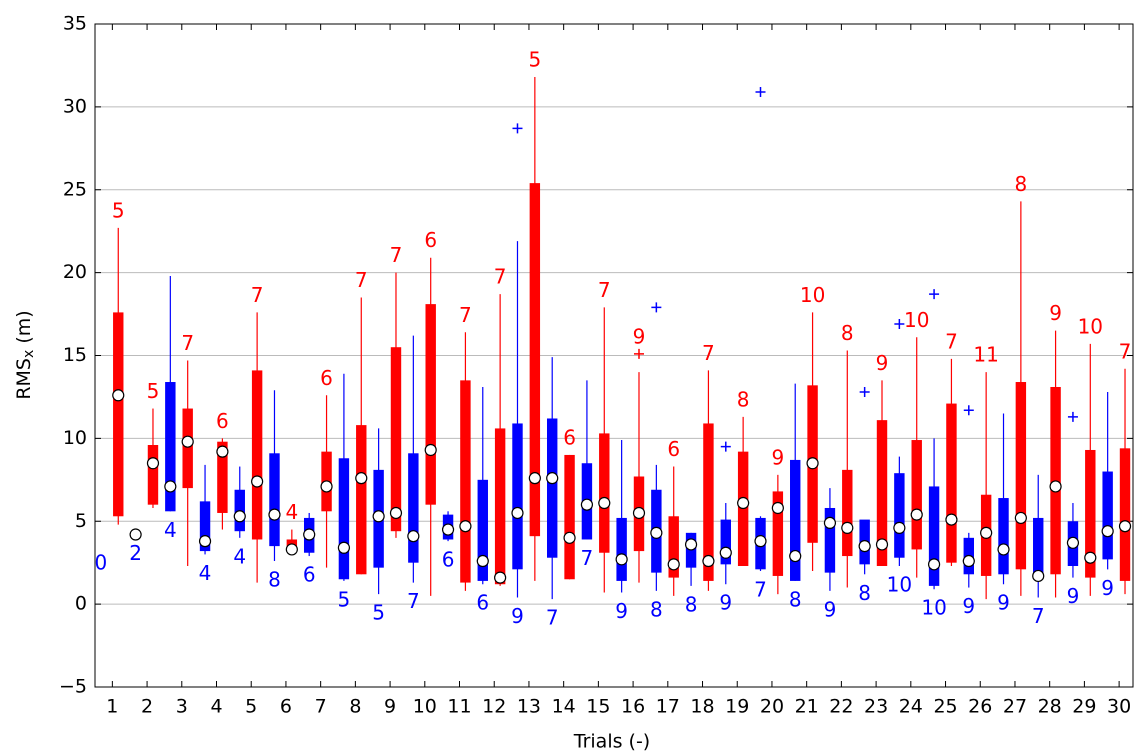  What do you see at coordinates (876, 707) in the screenshot?
I see `x-tick-label: 23` at bounding box center [876, 707].